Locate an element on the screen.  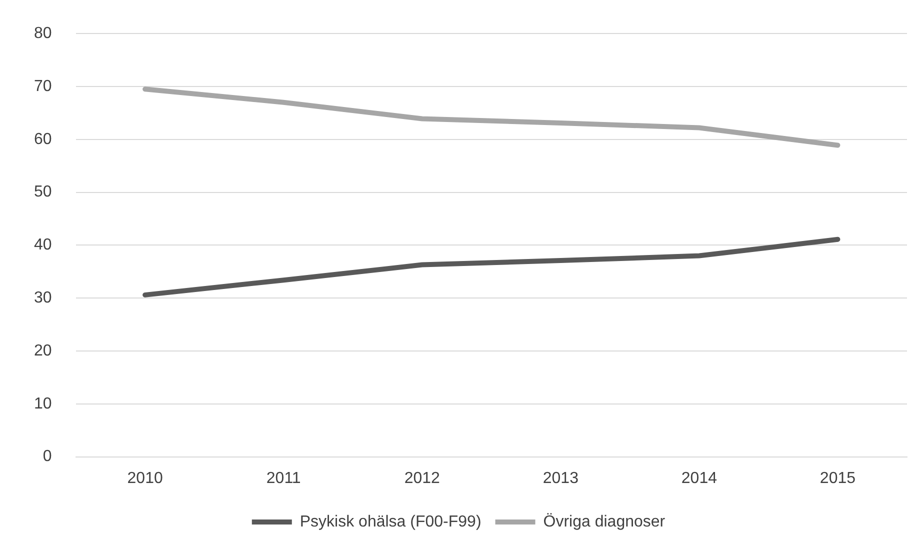
x-tick-label: 2013 is located at coordinates (560, 478).